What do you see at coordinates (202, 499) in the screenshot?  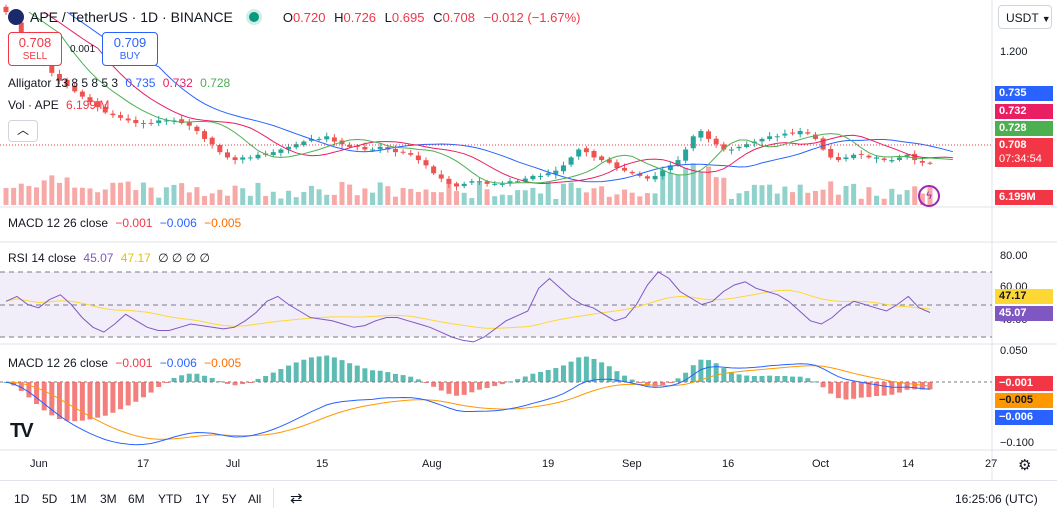 I see `timeframe-1y-button: 1Y` at bounding box center [202, 499].